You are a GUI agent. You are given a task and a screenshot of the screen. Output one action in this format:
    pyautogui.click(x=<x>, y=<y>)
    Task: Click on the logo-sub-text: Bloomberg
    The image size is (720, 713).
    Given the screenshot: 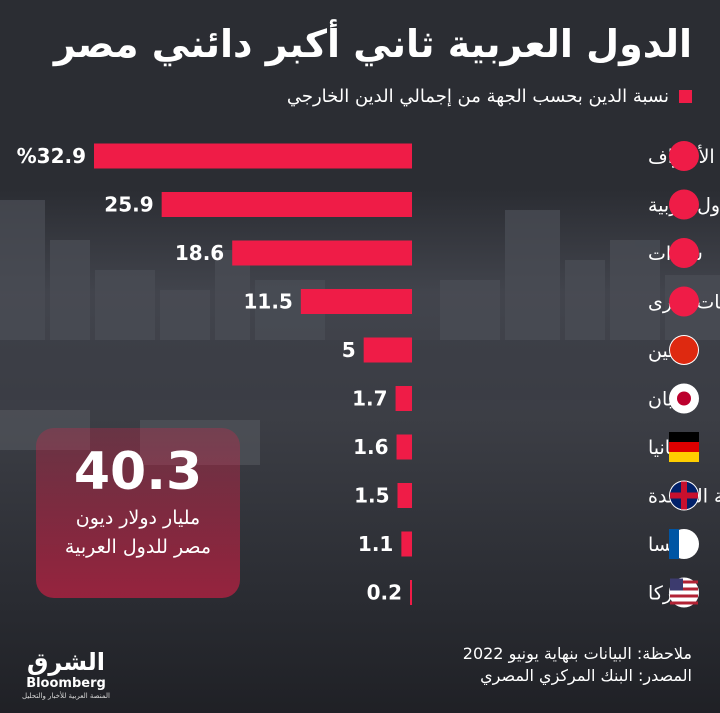 What is the action you would take?
    pyautogui.click(x=66, y=683)
    